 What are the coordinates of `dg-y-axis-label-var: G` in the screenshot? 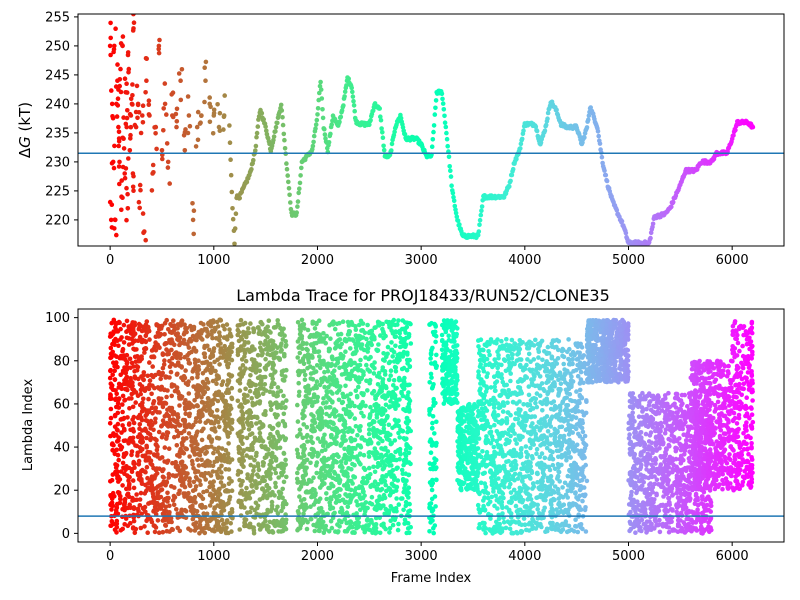 It's located at (25, 142).